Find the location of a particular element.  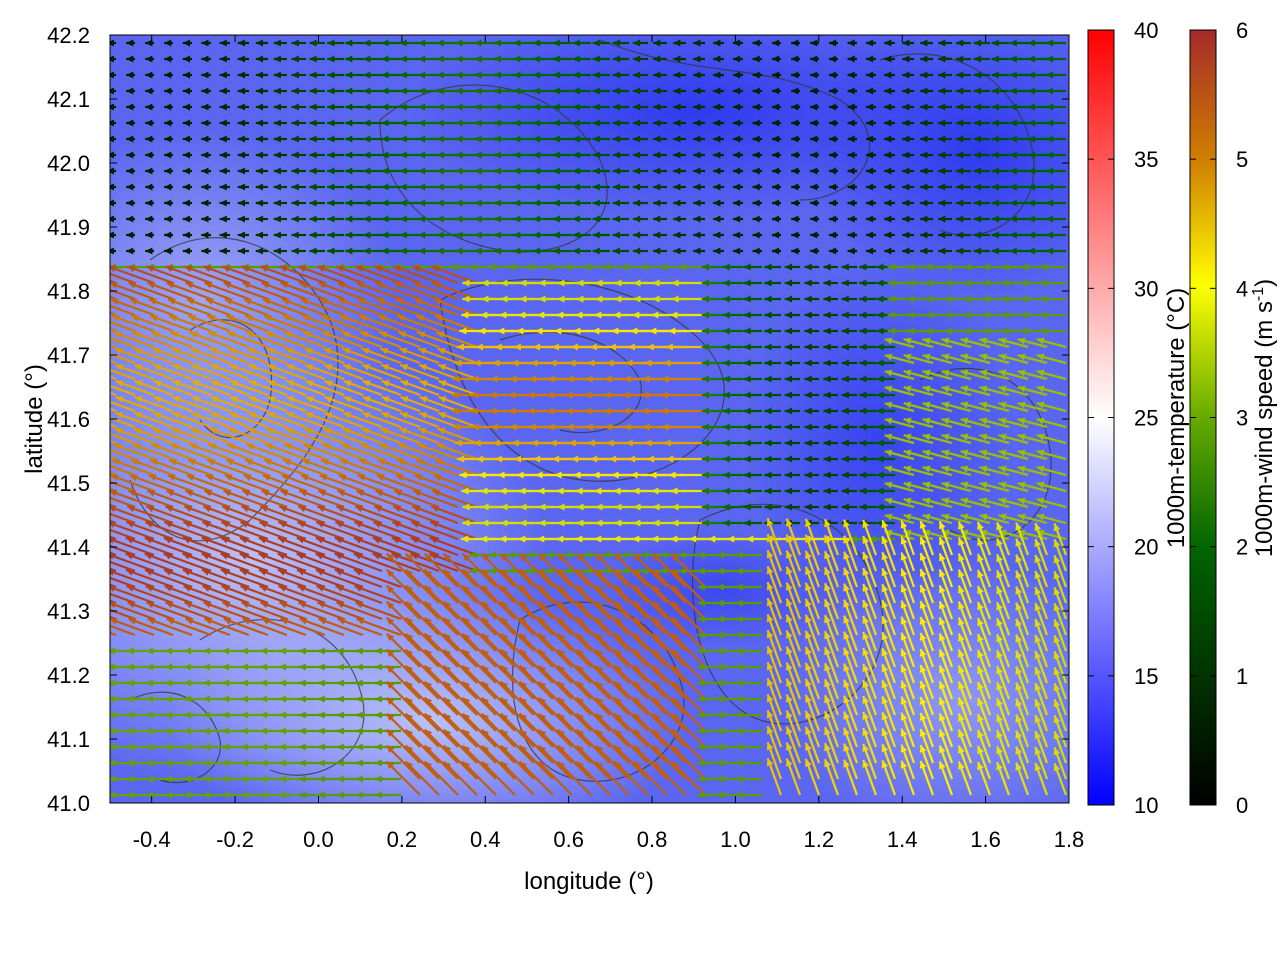

wind-colorbar-tick-label: 2 is located at coordinates (1242, 547).